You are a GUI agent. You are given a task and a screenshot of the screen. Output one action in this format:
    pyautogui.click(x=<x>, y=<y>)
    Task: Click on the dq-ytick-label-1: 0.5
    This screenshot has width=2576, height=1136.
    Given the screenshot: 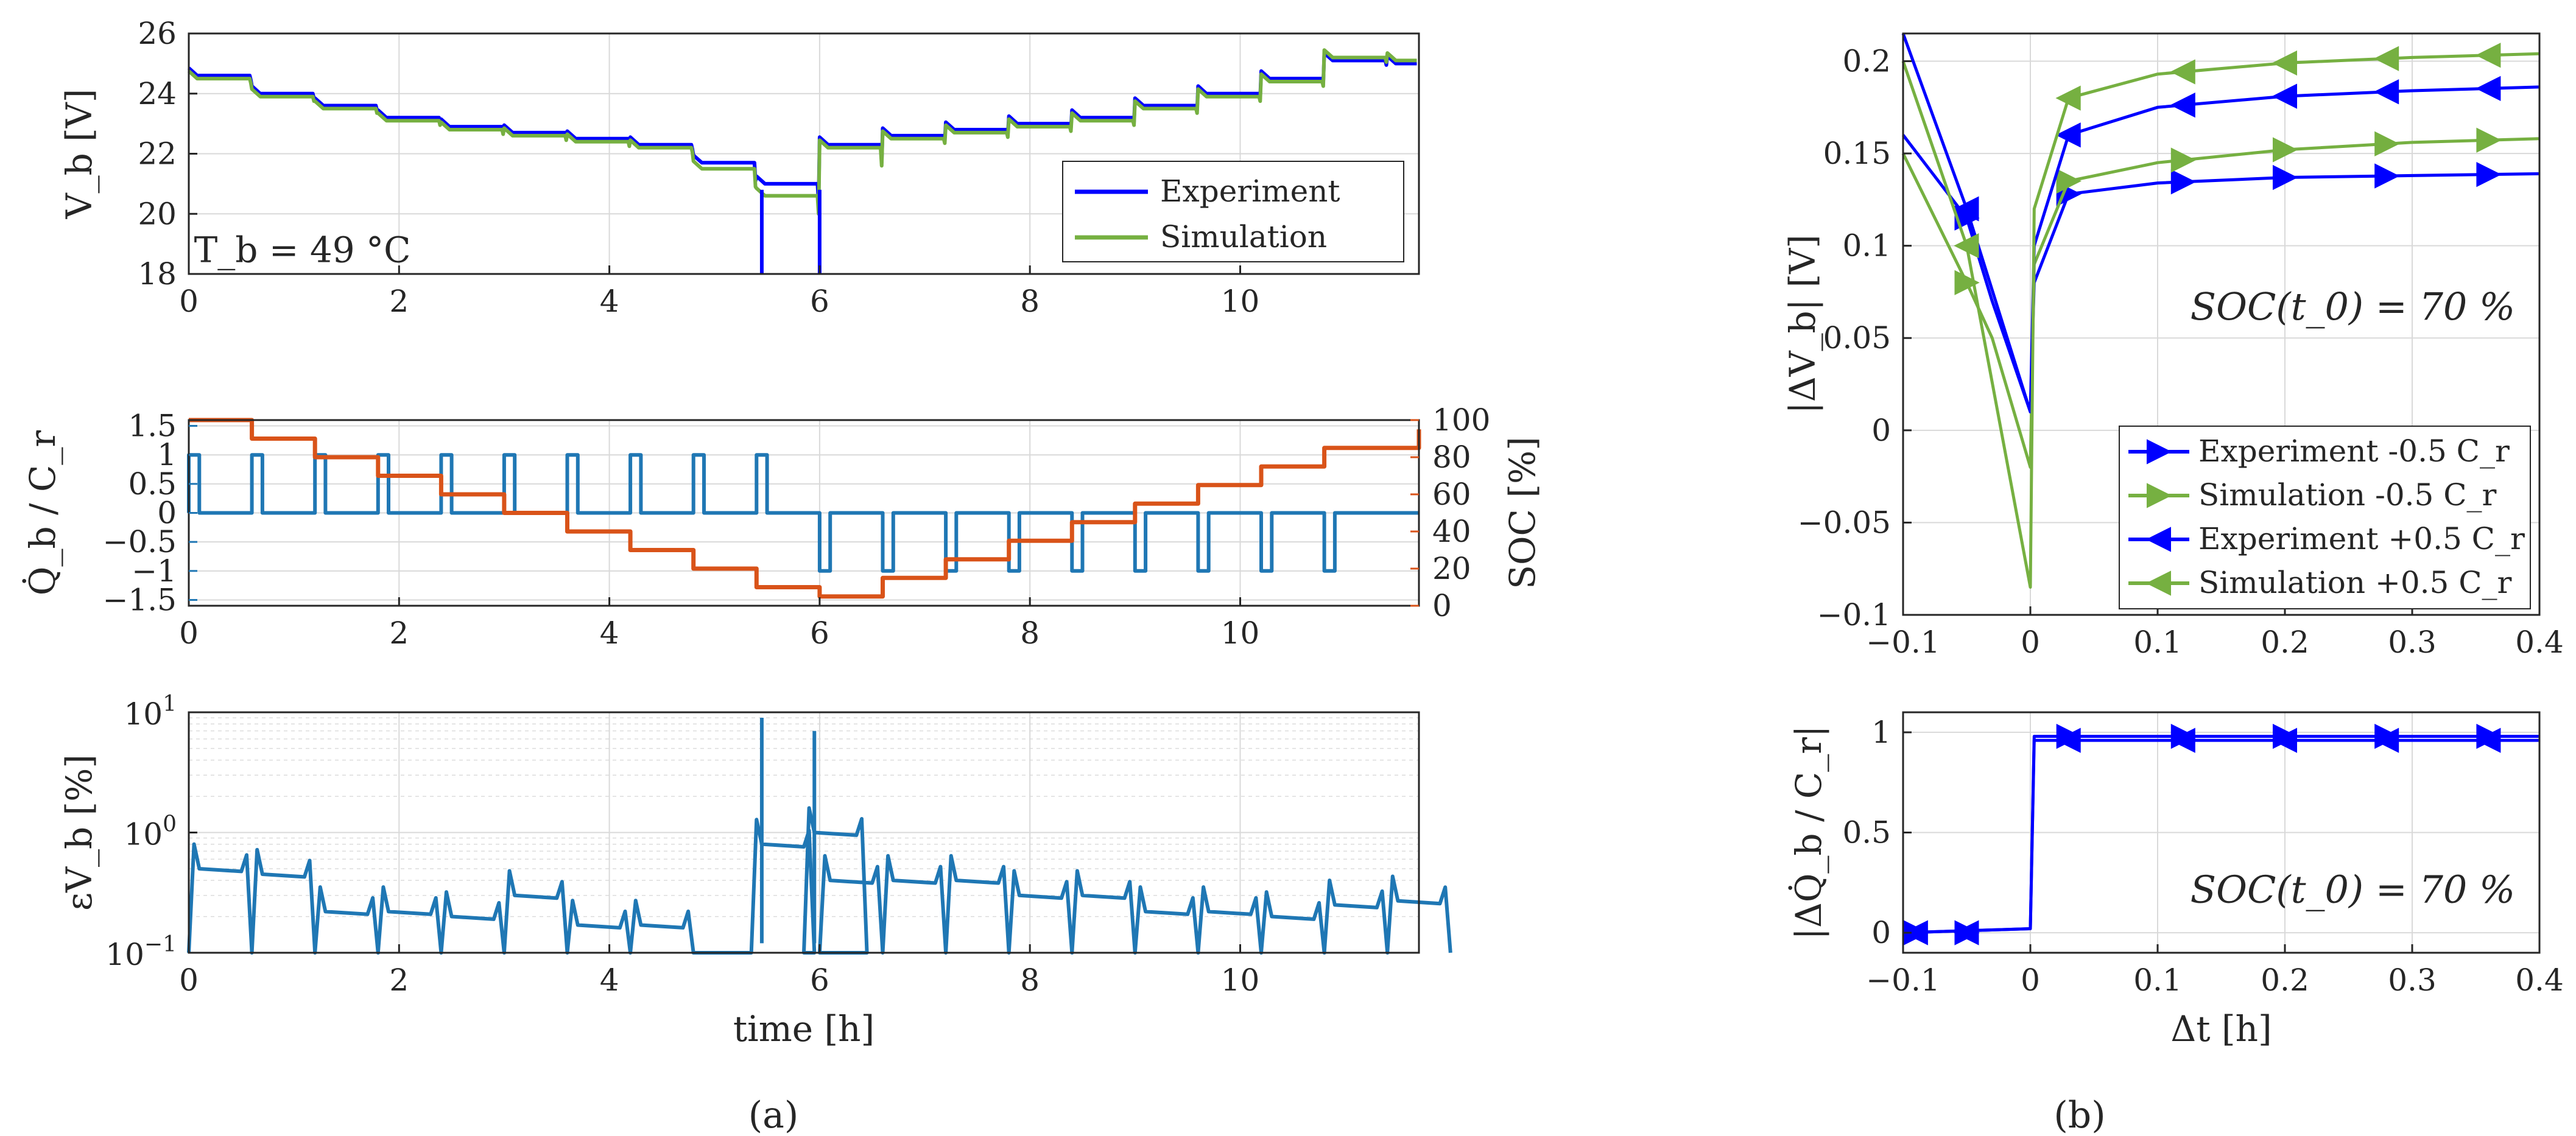 What is the action you would take?
    pyautogui.click(x=1866, y=832)
    